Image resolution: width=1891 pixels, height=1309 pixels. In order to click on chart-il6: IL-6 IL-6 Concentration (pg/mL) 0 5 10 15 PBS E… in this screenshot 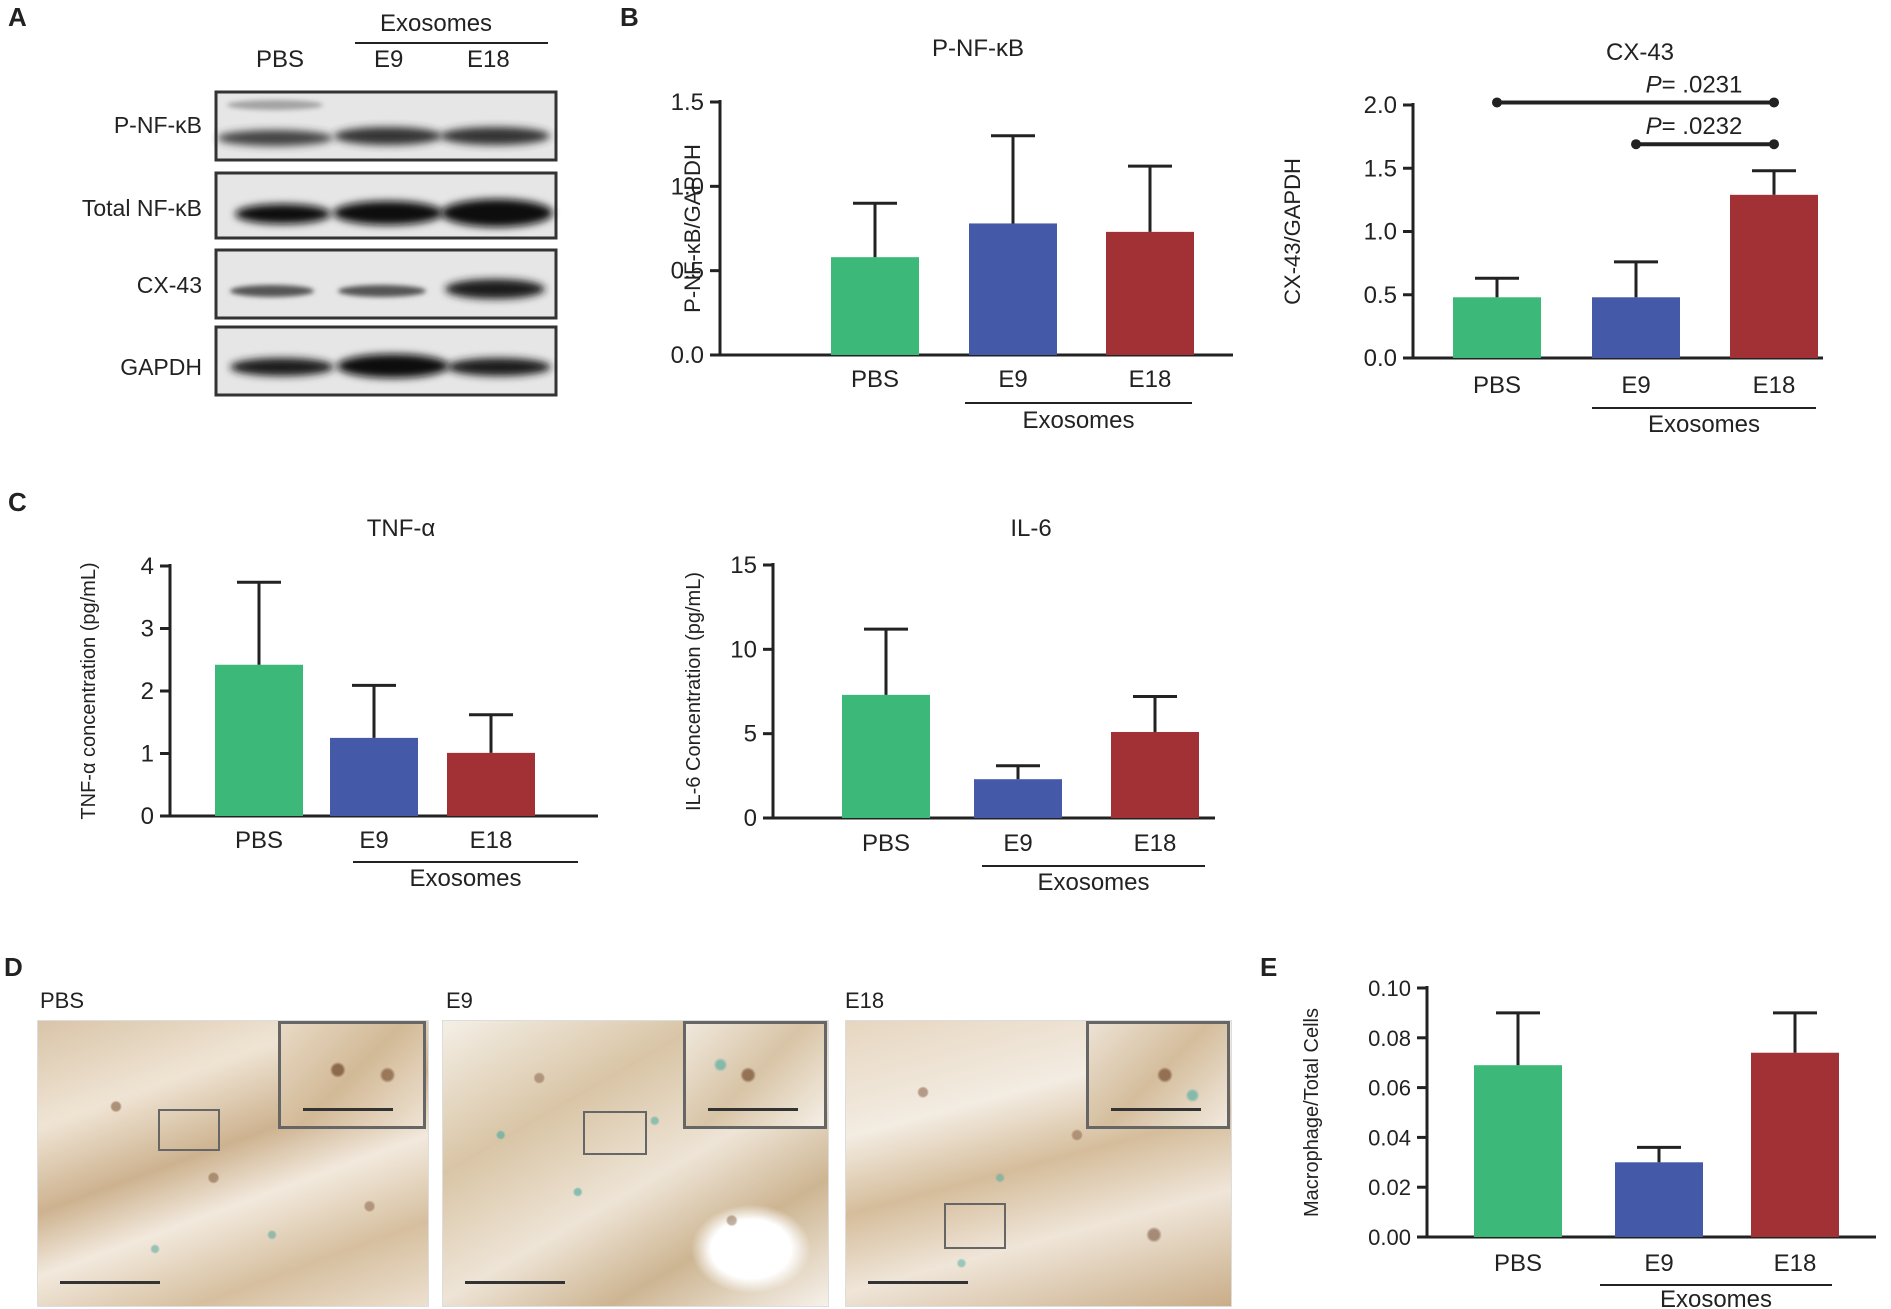, I will do `click(949, 705)`.